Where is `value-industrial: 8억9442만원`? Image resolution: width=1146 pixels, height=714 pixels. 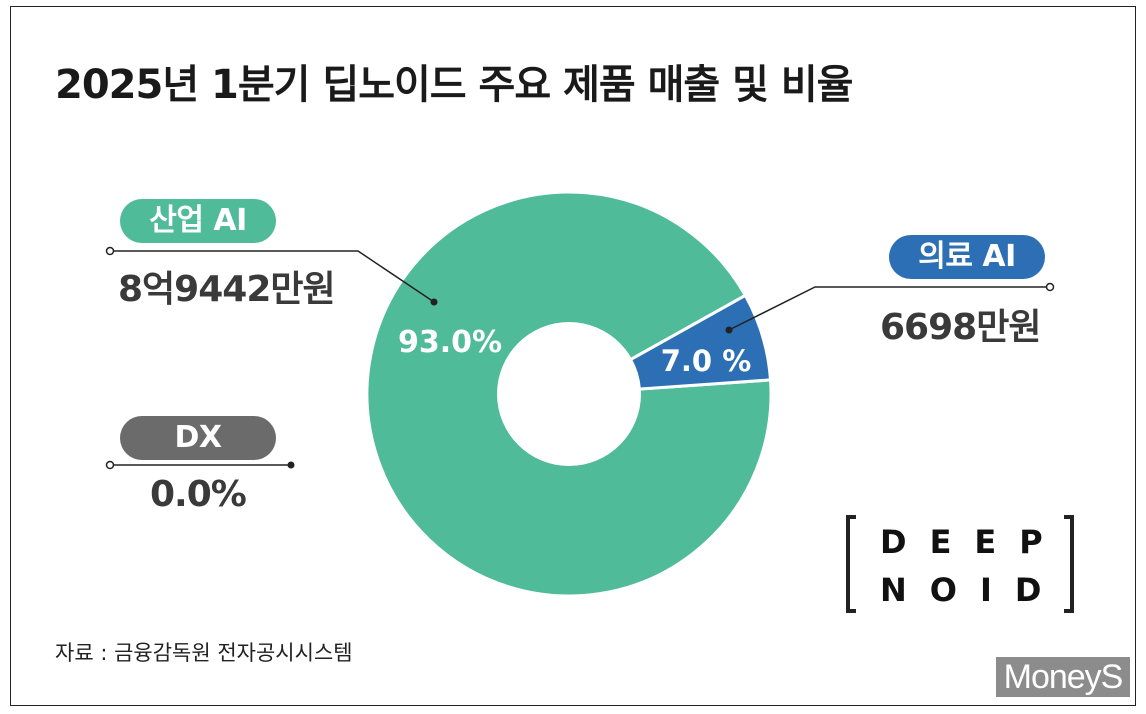
value-industrial: 8억9442만원 is located at coordinates (227, 289).